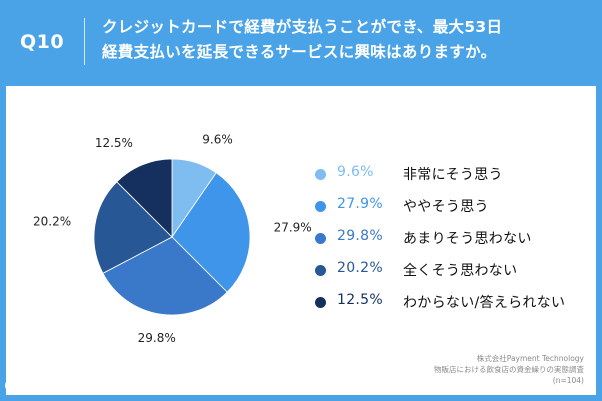 The width and height of the screenshot is (602, 401). Describe the element at coordinates (302, 27) in the screenshot. I see `question-title-line1: クレジットカードで経費が支払うことができ、最大53日` at that location.